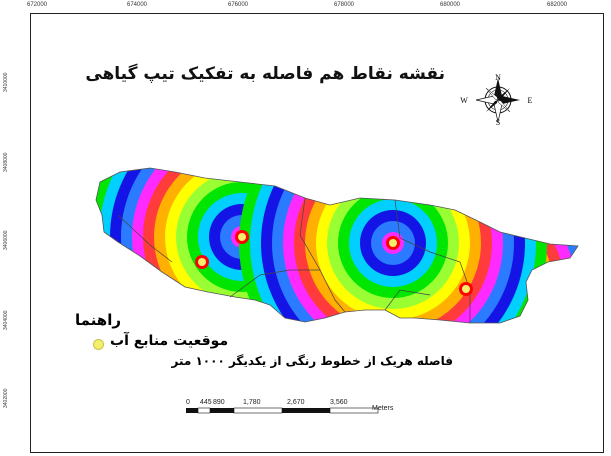 The image size is (611, 456). What do you see at coordinates (557, 5) in the screenshot?
I see `easting-tick-682000: 682000` at bounding box center [557, 5].